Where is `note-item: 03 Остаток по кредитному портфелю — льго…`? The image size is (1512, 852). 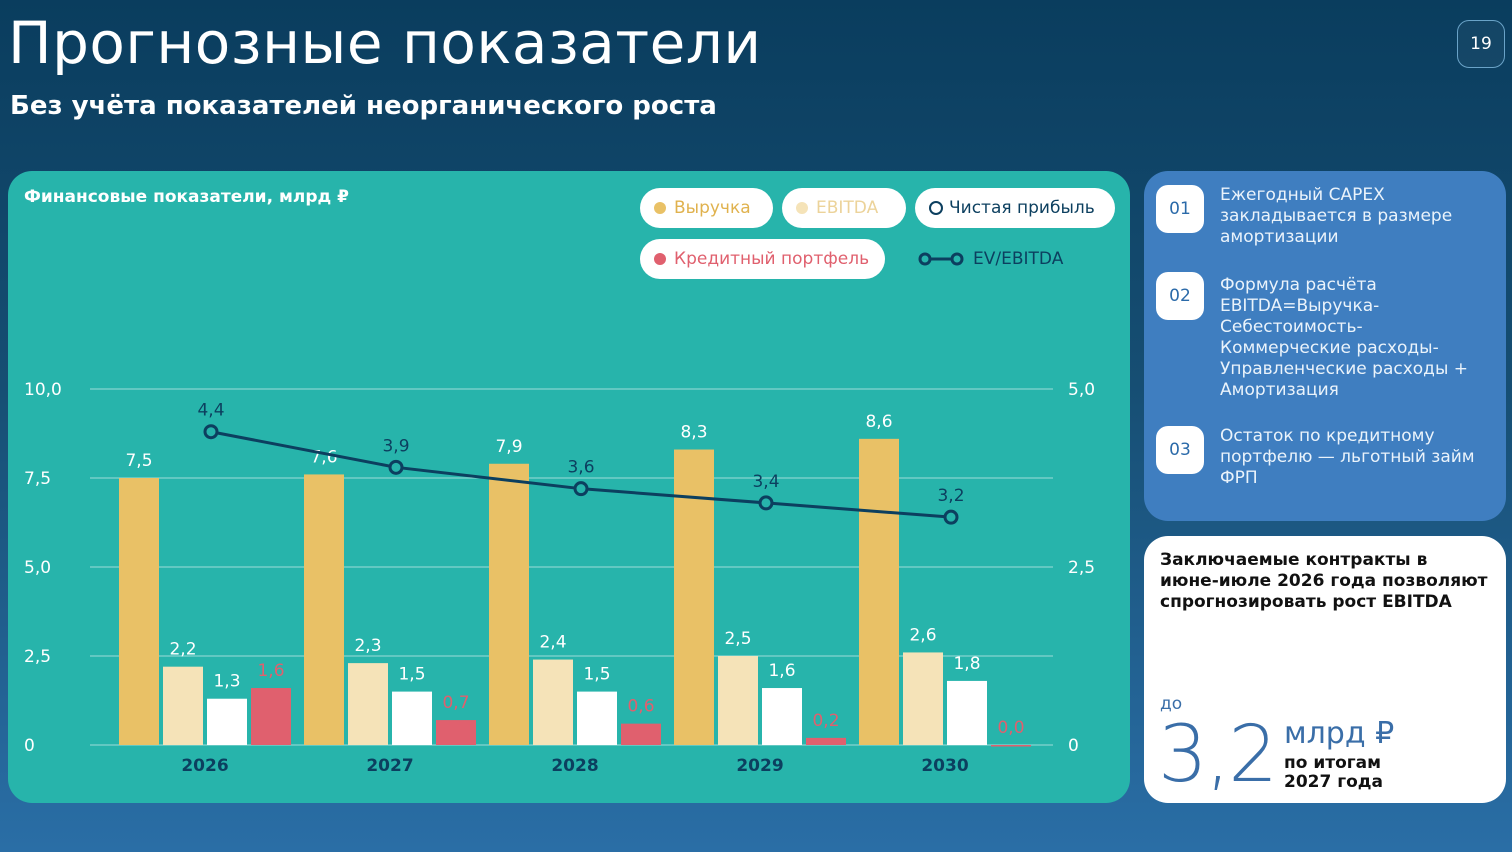
note-item: 03 Остаток по кредитному портфелю — льго… is located at coordinates (1323, 457).